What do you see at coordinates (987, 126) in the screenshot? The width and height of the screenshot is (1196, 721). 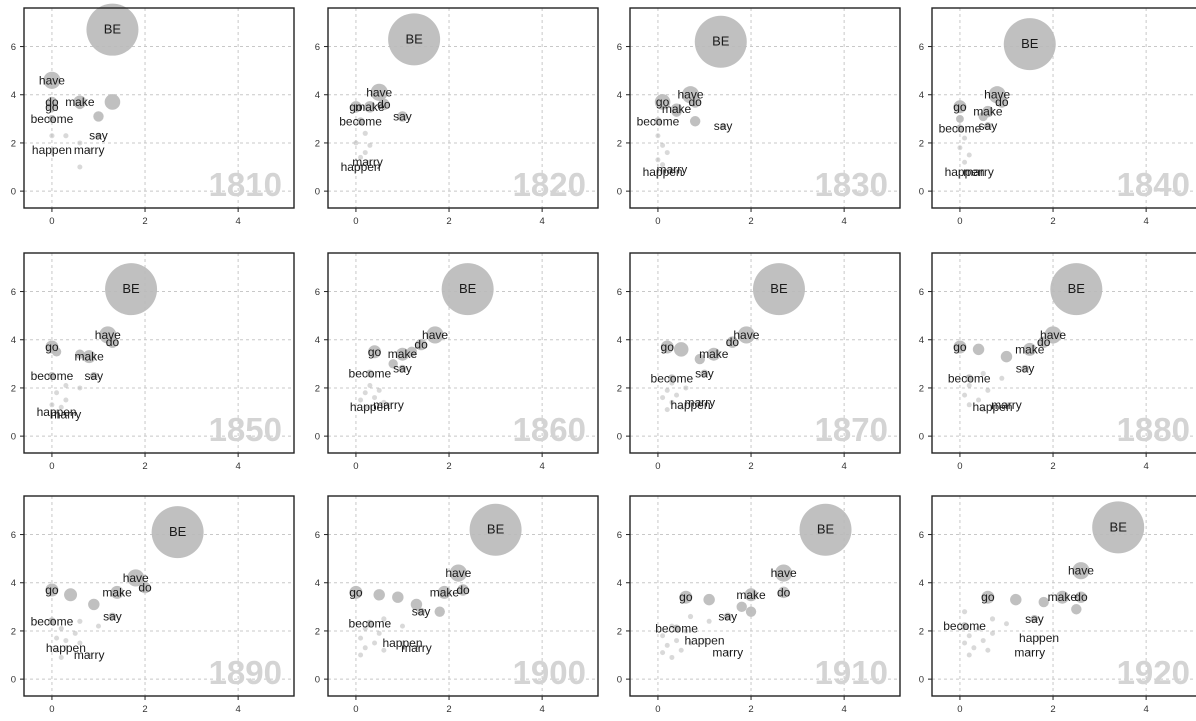 I see `bubble-say` at bounding box center [987, 126].